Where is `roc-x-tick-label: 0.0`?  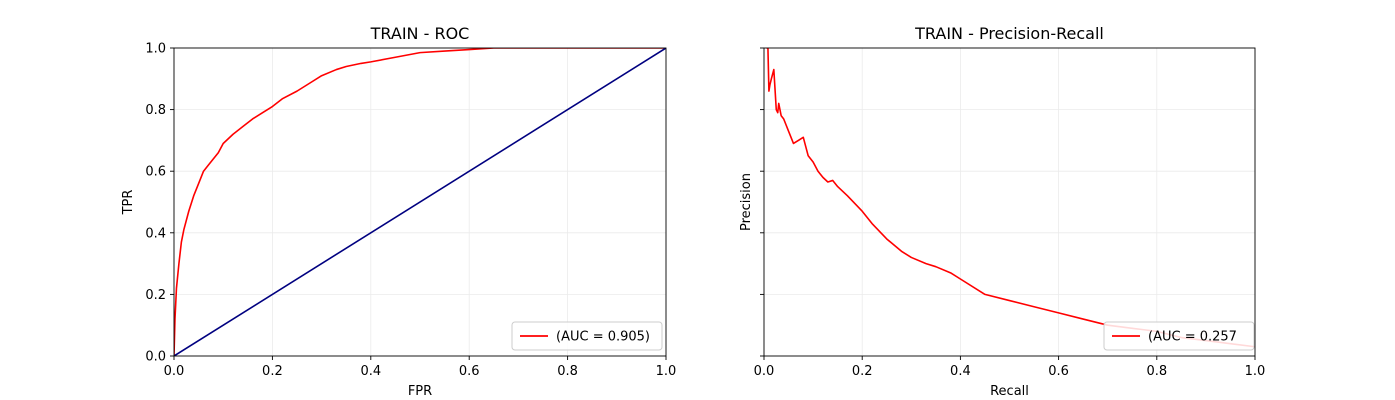
roc-x-tick-label: 0.0 is located at coordinates (174, 371).